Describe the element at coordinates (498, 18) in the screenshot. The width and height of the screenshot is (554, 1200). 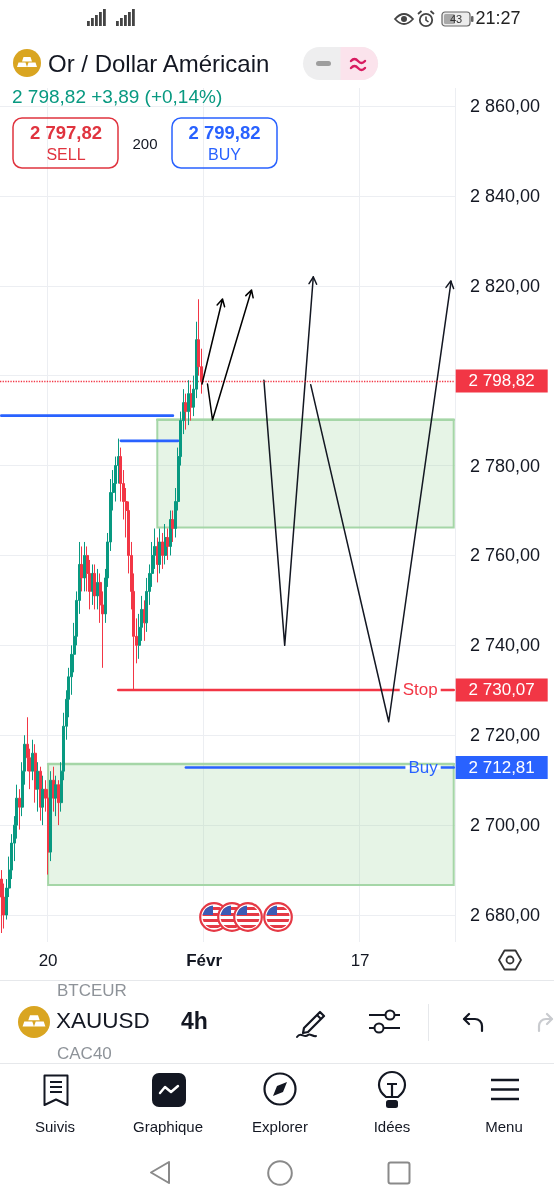
I see `text: 21:27` at that location.